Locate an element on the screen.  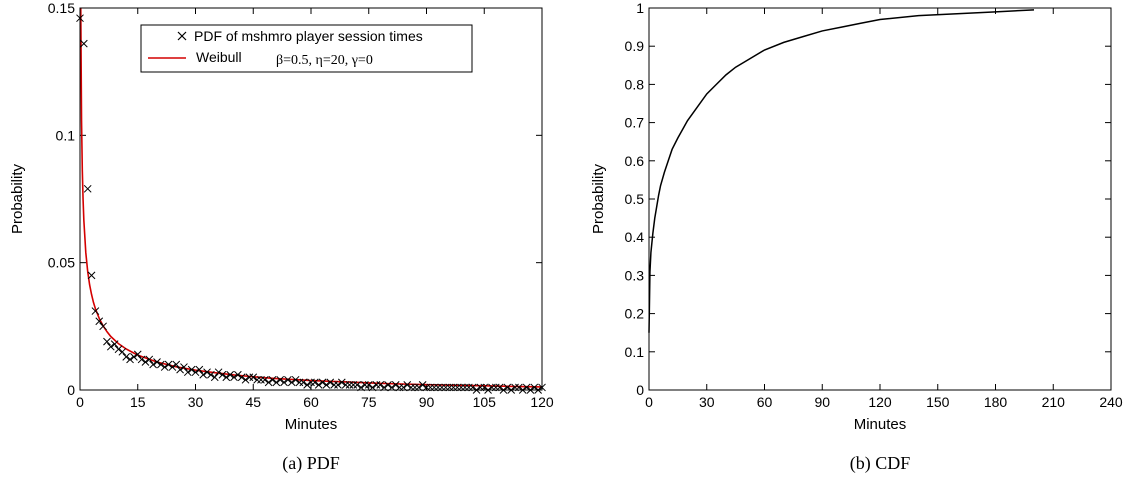
legend-weibull-params: β=0.5, η=20, γ=0 is located at coordinates (324, 60).